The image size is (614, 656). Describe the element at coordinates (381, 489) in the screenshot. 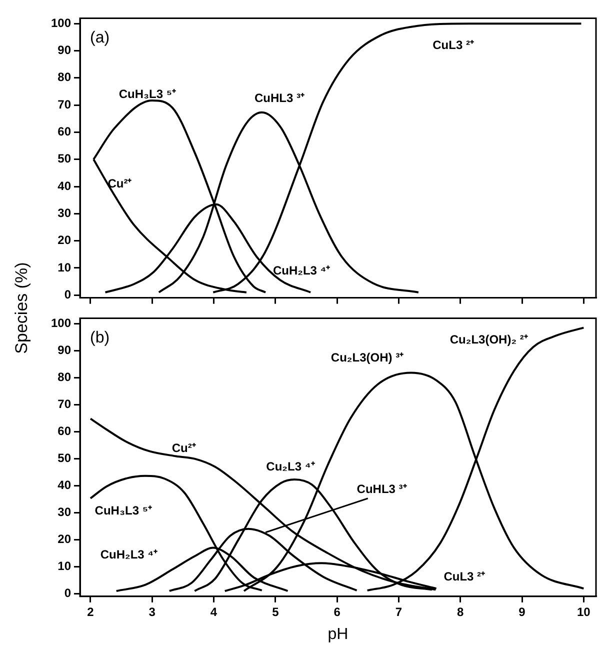

I see `text: CuHL3 ³⁺` at that location.